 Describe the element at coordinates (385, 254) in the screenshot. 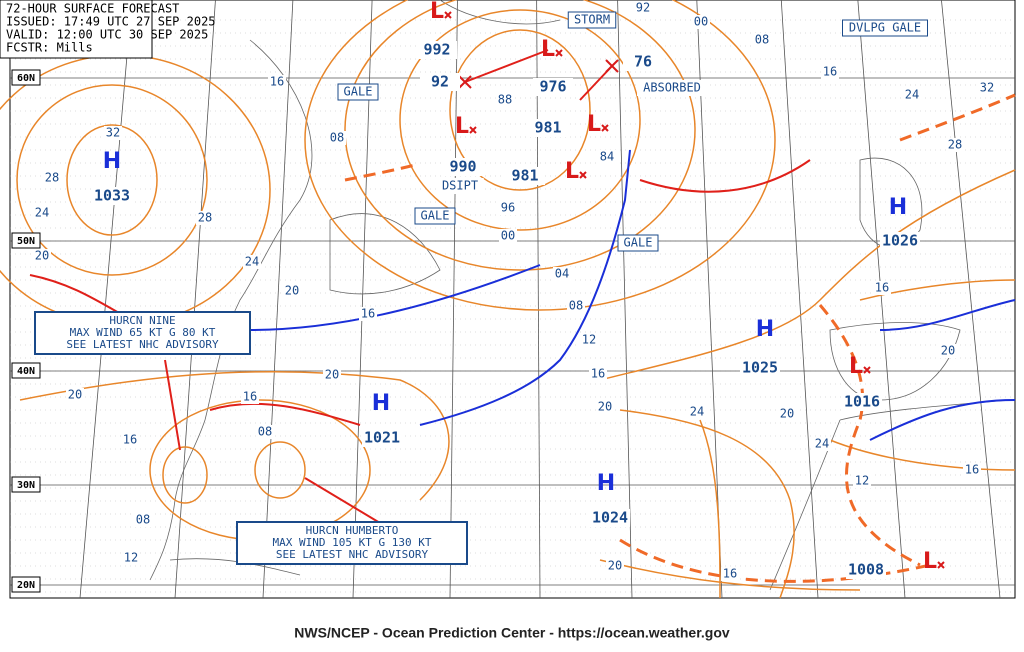

I see `coast-newfoundland` at that location.